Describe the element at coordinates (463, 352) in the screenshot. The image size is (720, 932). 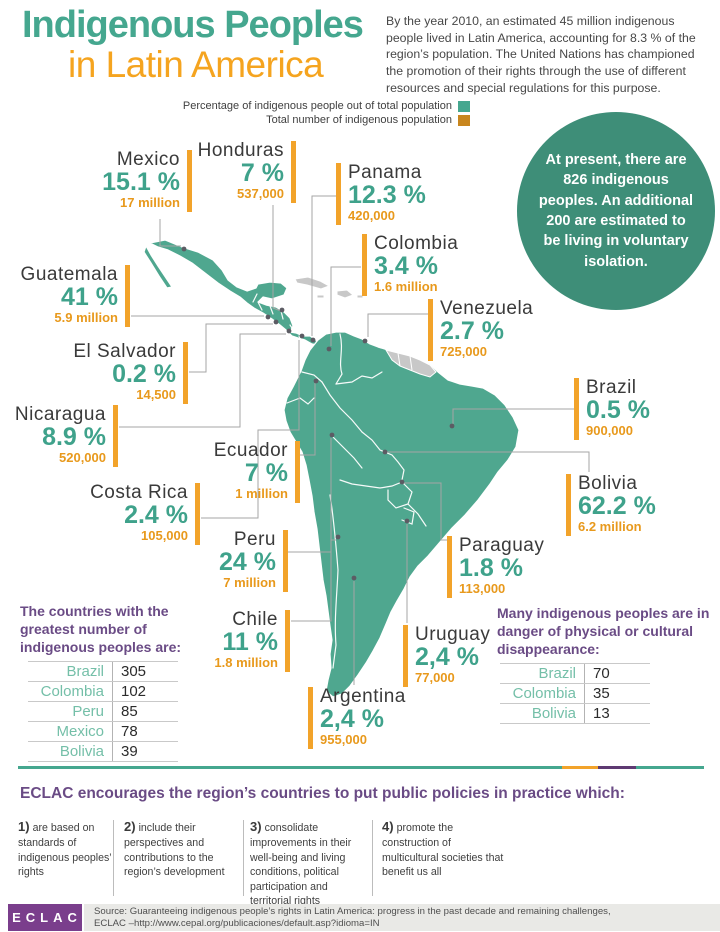
I see `country-count: 725,000` at that location.